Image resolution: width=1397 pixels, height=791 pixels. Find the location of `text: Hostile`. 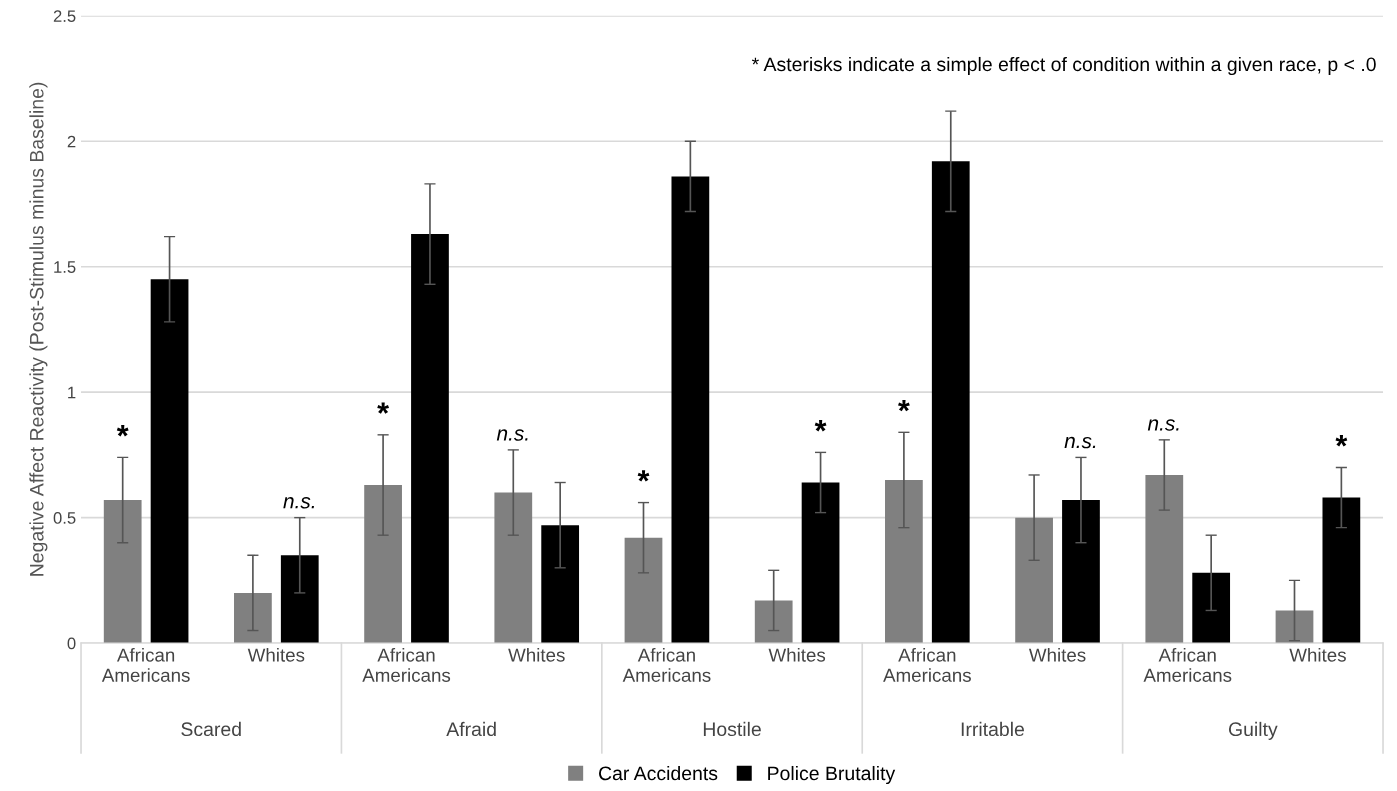

text: Hostile is located at coordinates (732, 729).